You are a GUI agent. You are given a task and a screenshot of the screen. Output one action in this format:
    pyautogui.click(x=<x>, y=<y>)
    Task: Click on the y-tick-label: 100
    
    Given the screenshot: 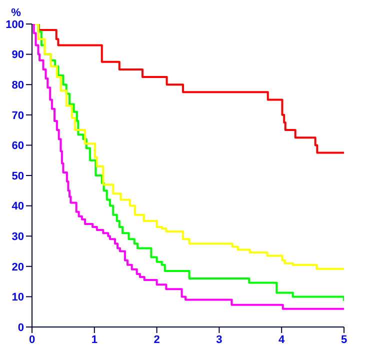 What is the action you would take?
    pyautogui.click(x=15, y=24)
    